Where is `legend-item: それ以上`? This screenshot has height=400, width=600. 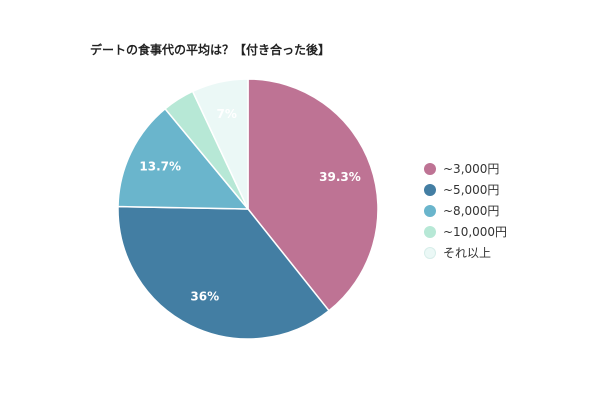 legend-item: それ以上 is located at coordinates (465, 252).